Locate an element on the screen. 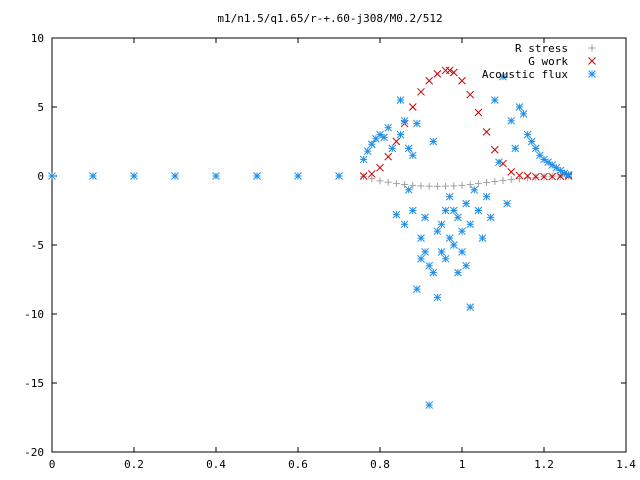 This screenshot has width=640, height=480. x-tick-label: 0 is located at coordinates (52, 464).